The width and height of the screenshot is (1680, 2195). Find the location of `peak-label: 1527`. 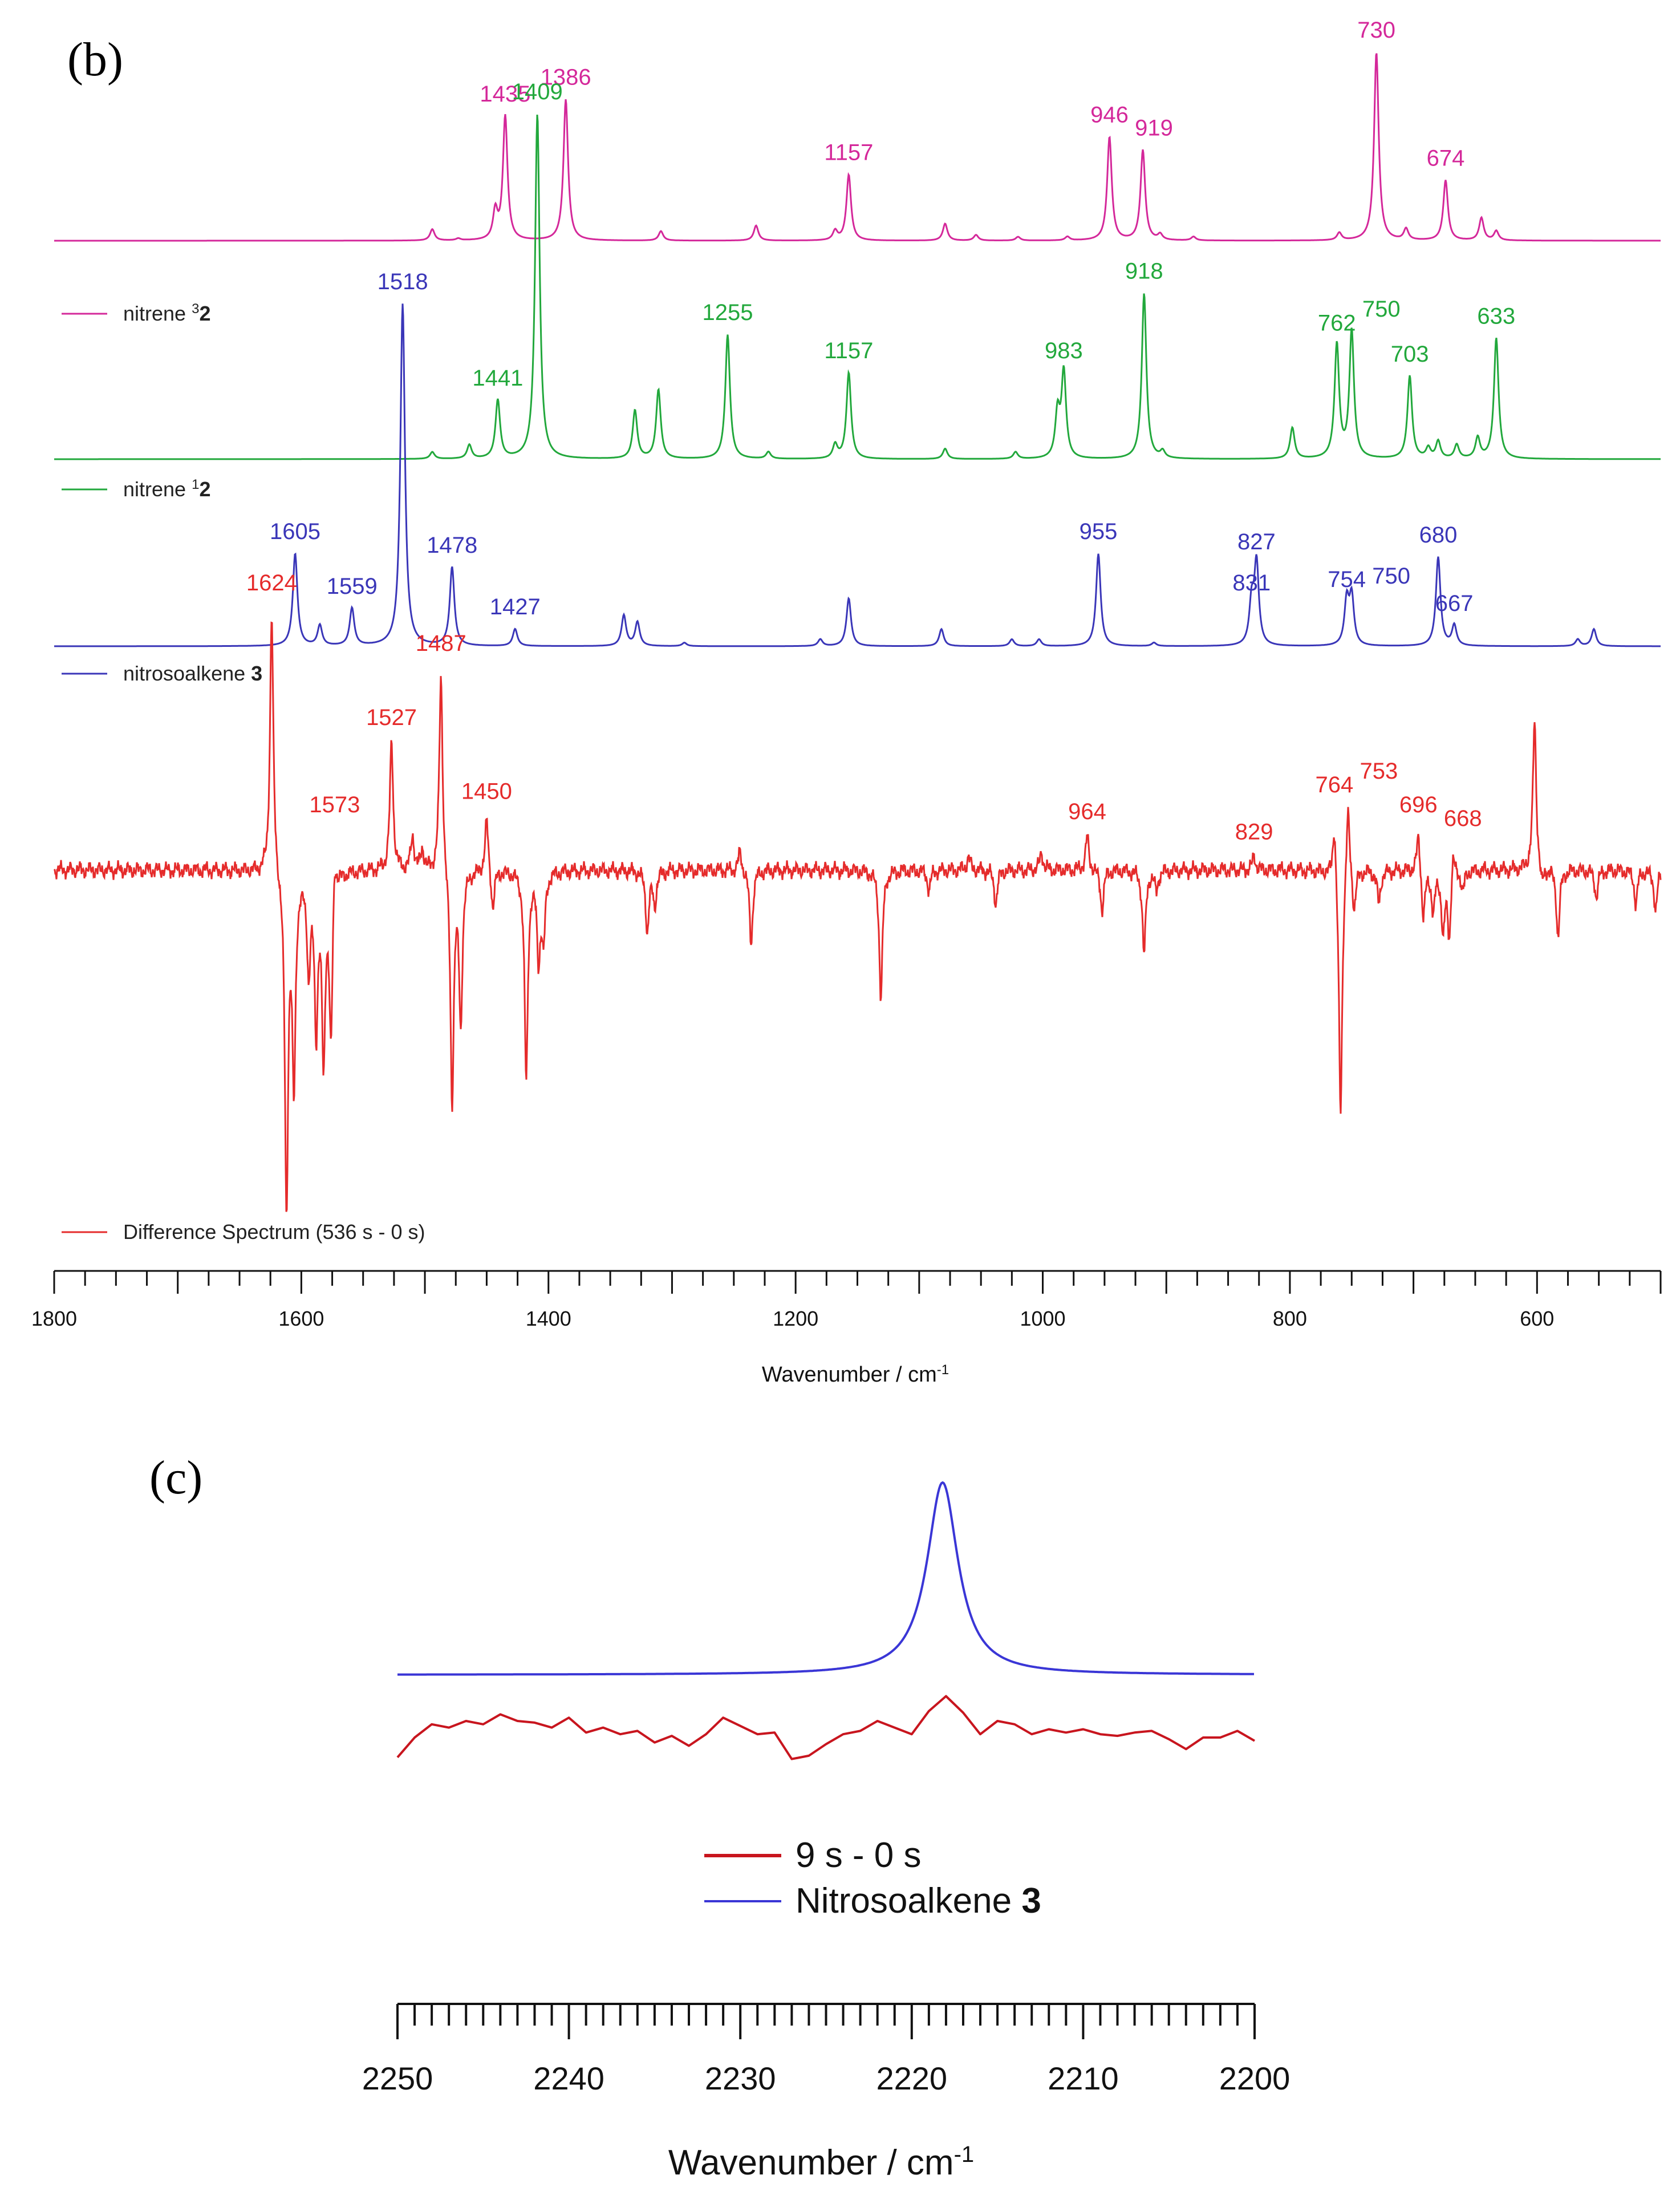

peak-label: 1527 is located at coordinates (391, 717).